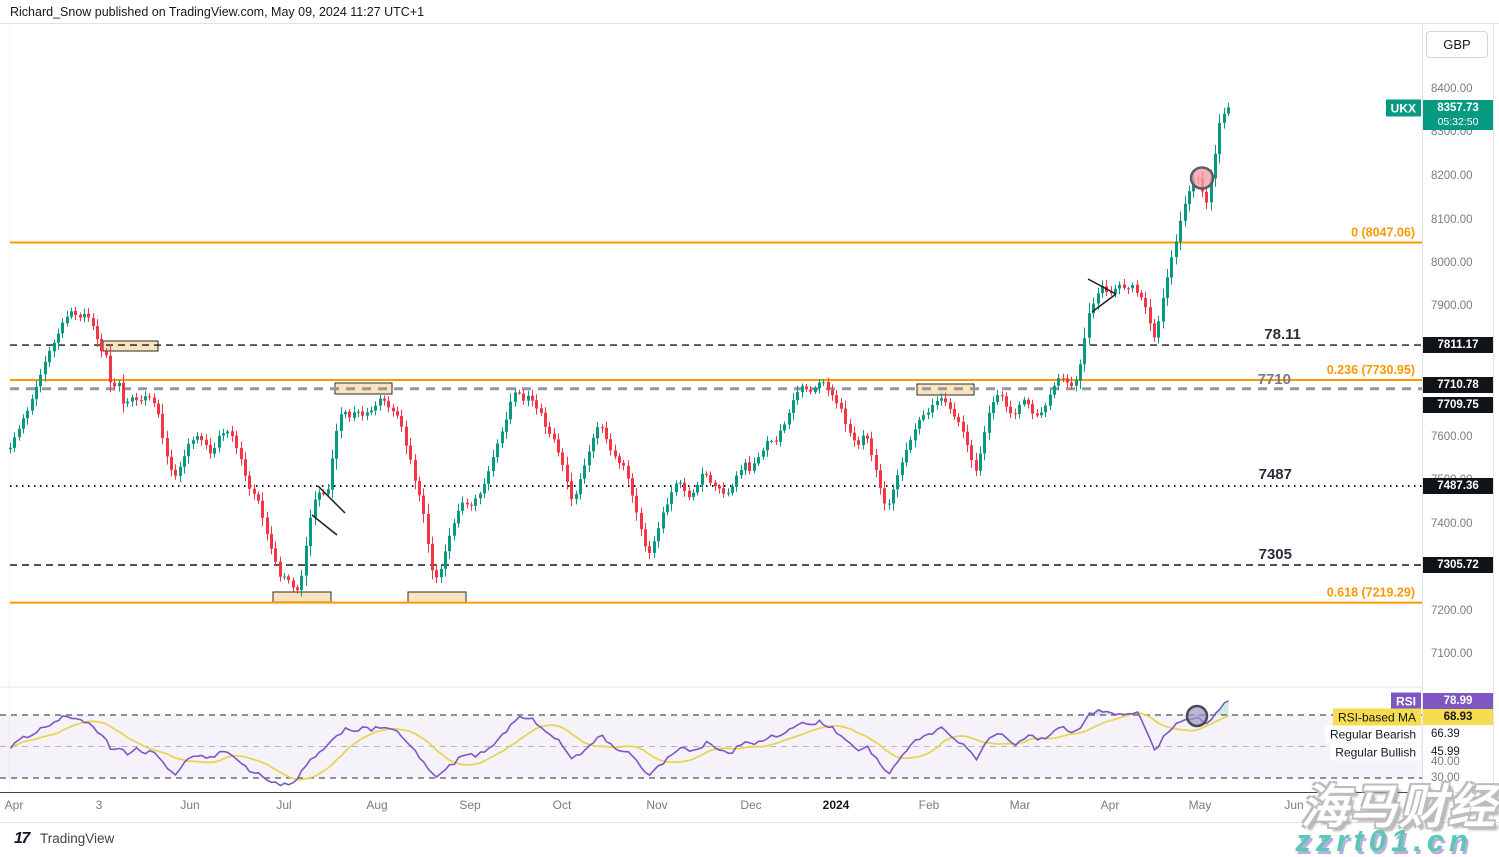 The image size is (1499, 857). I want to click on time-axis-label: Oct, so click(562, 805).